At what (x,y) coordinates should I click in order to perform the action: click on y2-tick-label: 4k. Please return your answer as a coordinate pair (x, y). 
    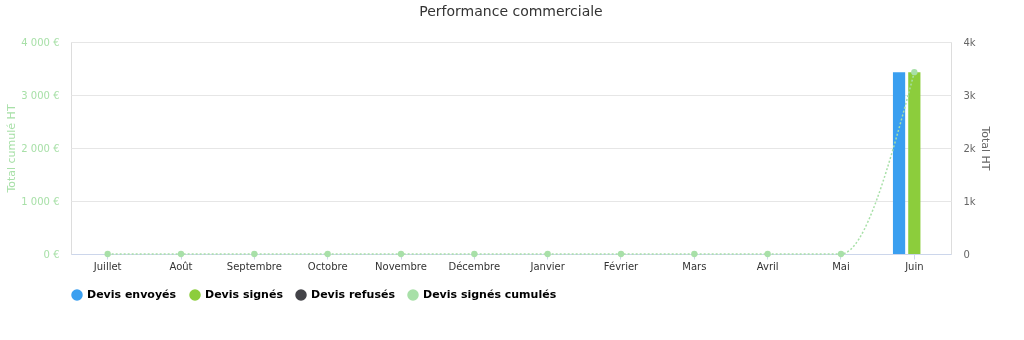
    Looking at the image, I should click on (969, 42).